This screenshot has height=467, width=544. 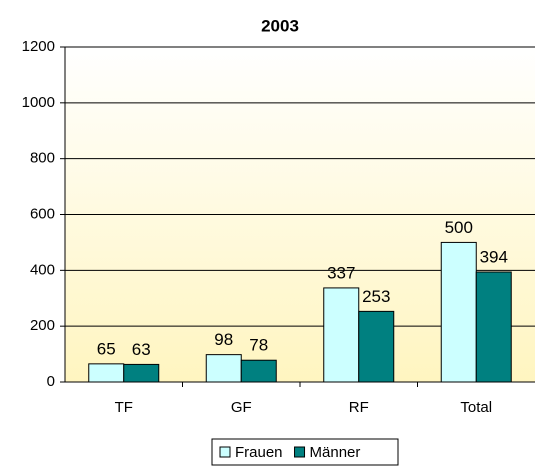 I want to click on value-label: 337, so click(x=341, y=272).